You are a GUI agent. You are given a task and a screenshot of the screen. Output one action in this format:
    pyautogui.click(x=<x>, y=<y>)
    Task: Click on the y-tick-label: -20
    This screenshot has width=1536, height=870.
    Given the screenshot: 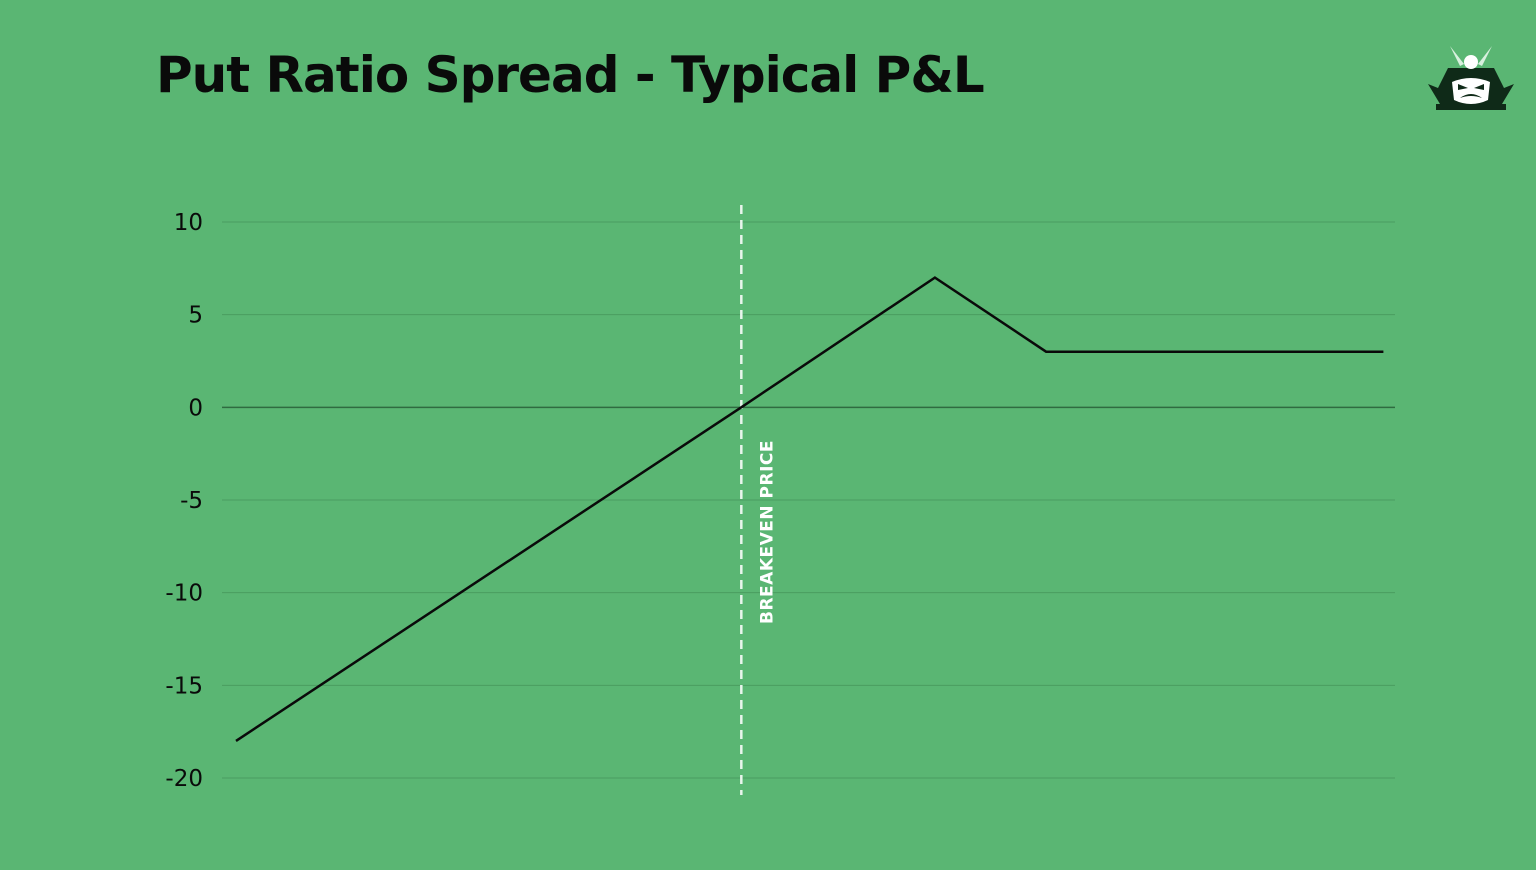 What is the action you would take?
    pyautogui.click(x=184, y=779)
    